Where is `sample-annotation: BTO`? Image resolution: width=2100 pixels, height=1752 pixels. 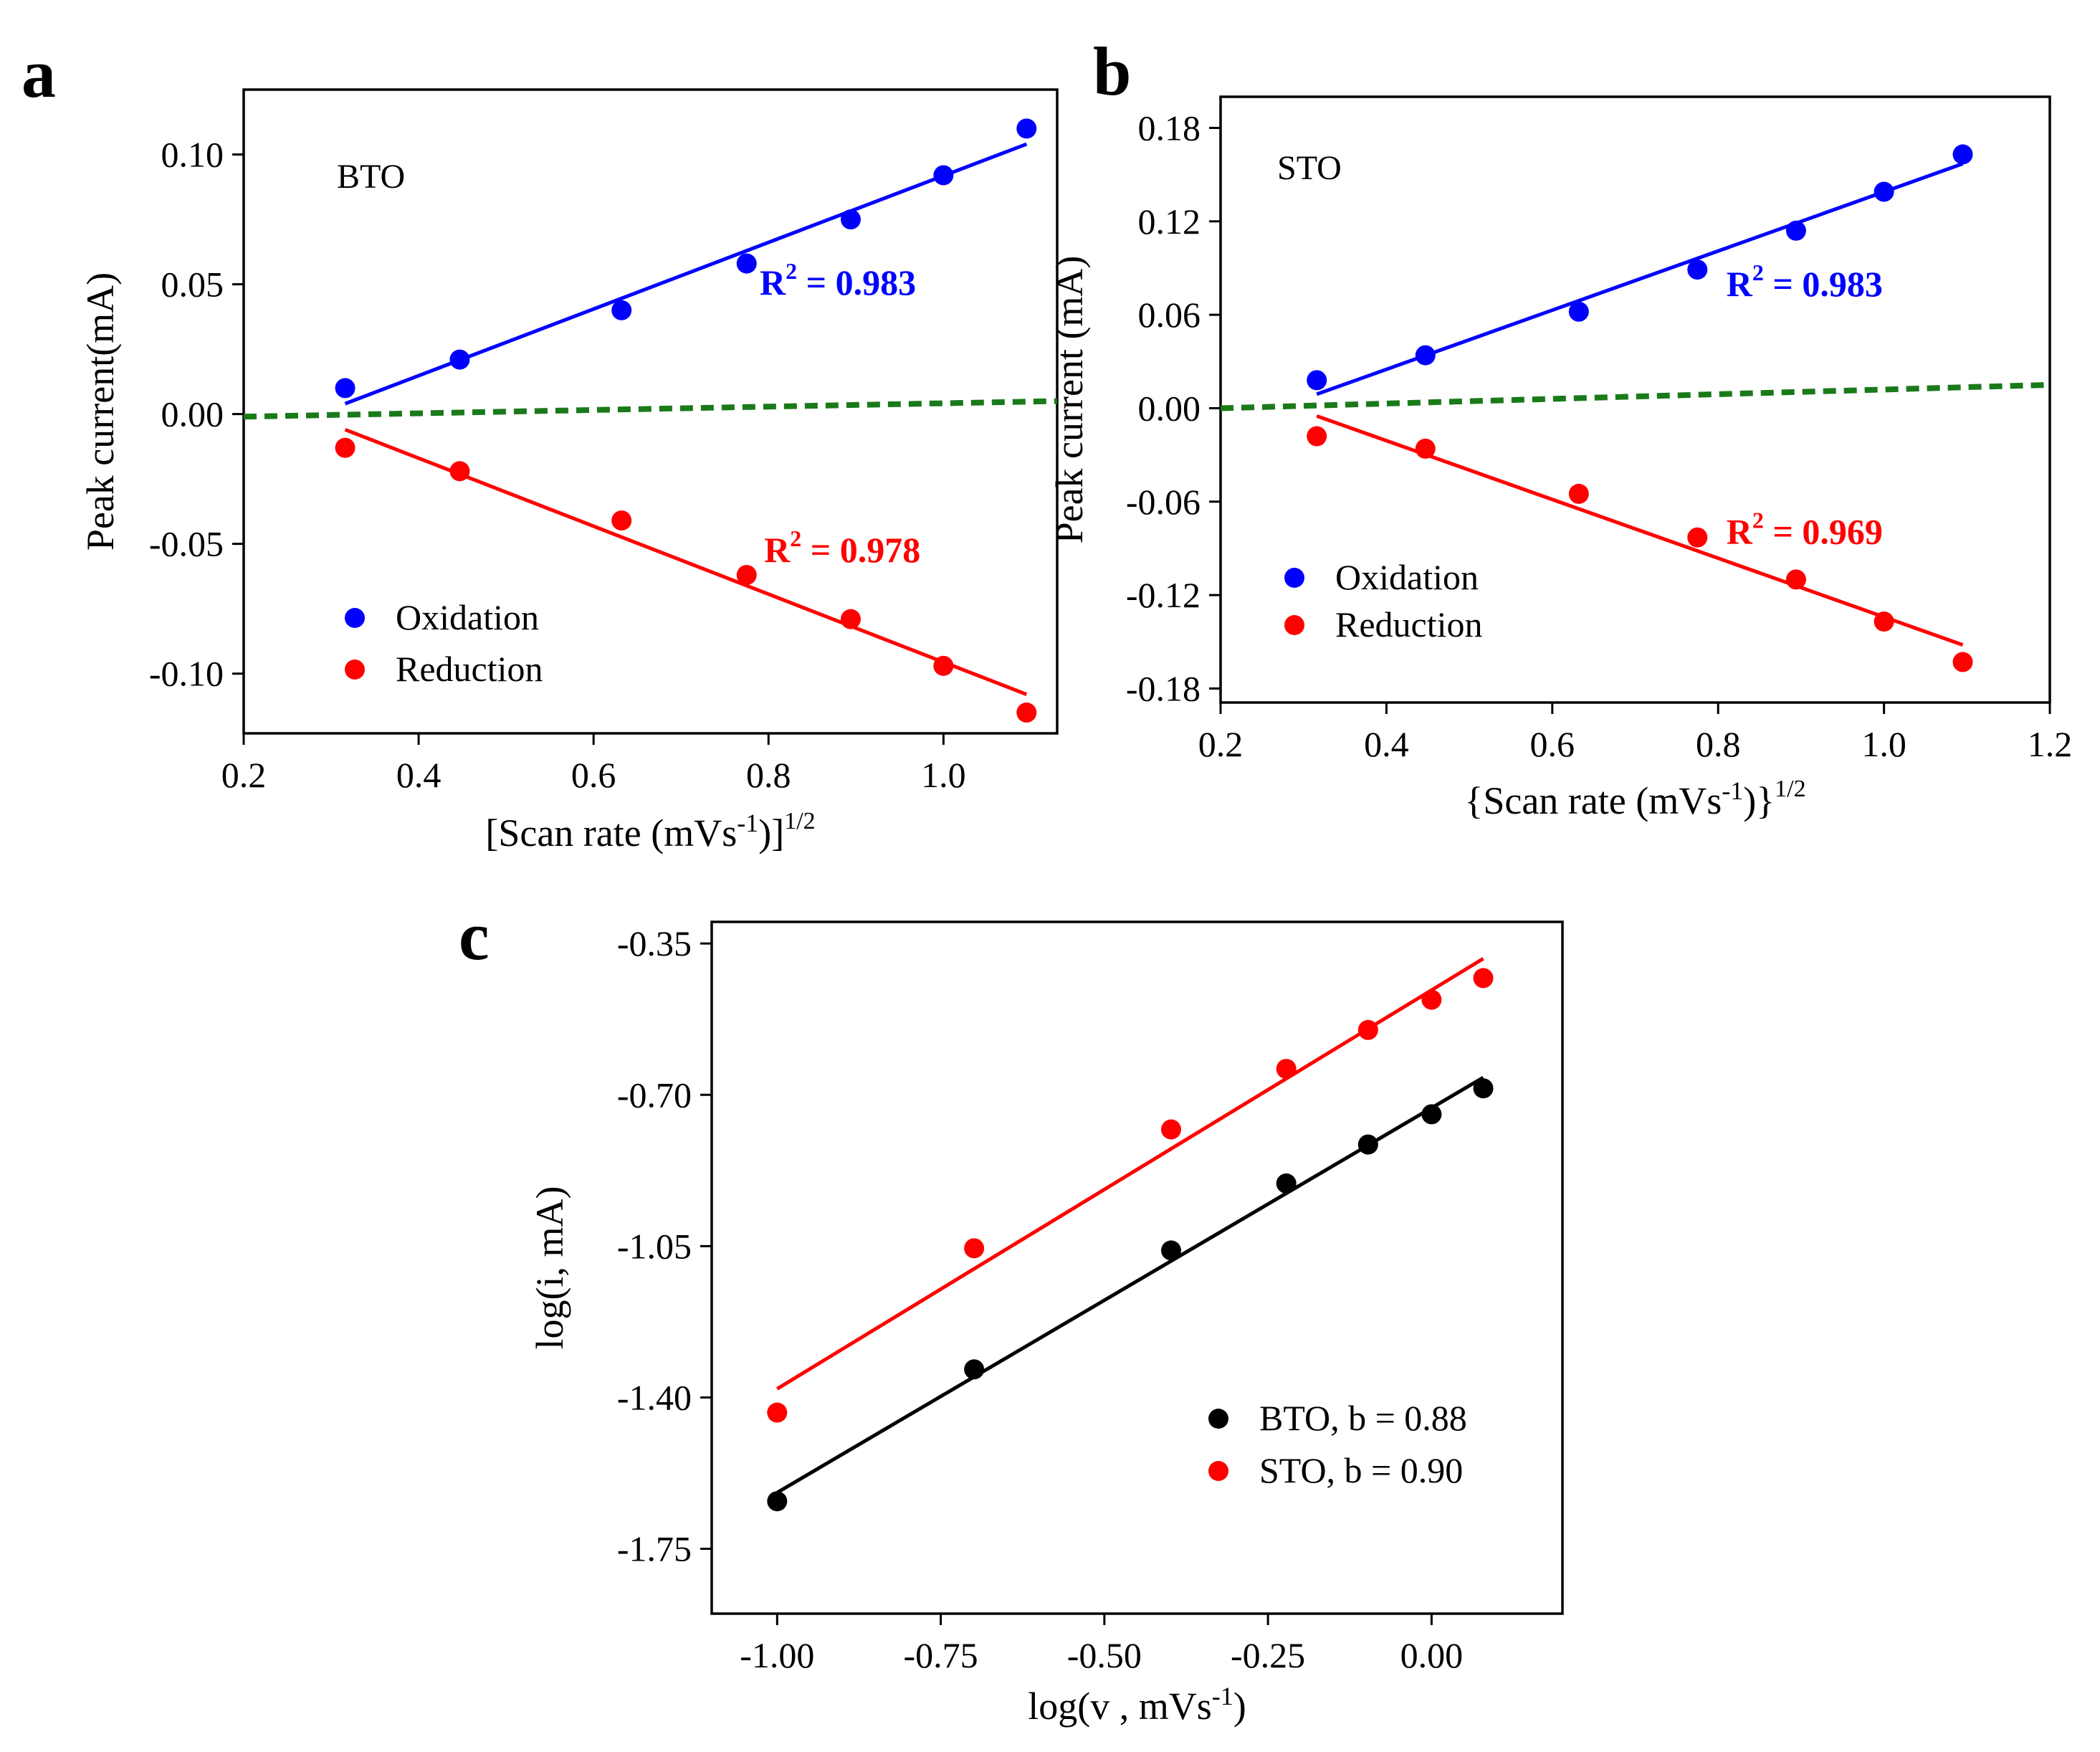
sample-annotation: BTO is located at coordinates (371, 177).